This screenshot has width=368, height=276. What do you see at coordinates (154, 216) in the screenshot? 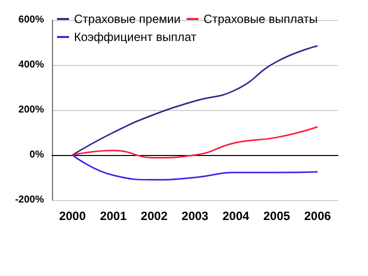
I see `x-tick-label: 2002` at bounding box center [154, 216].